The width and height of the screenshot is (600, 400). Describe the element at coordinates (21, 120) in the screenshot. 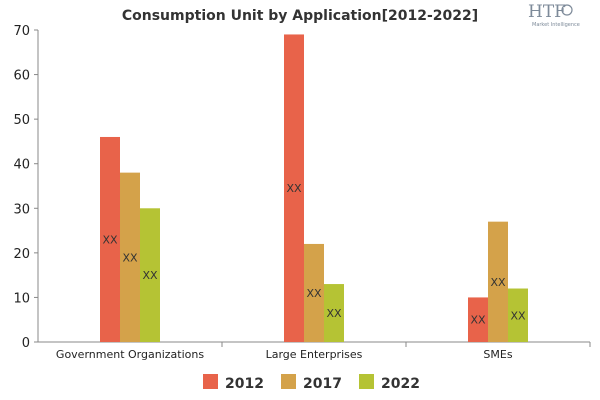

I see `y-tick-label: 50` at that location.